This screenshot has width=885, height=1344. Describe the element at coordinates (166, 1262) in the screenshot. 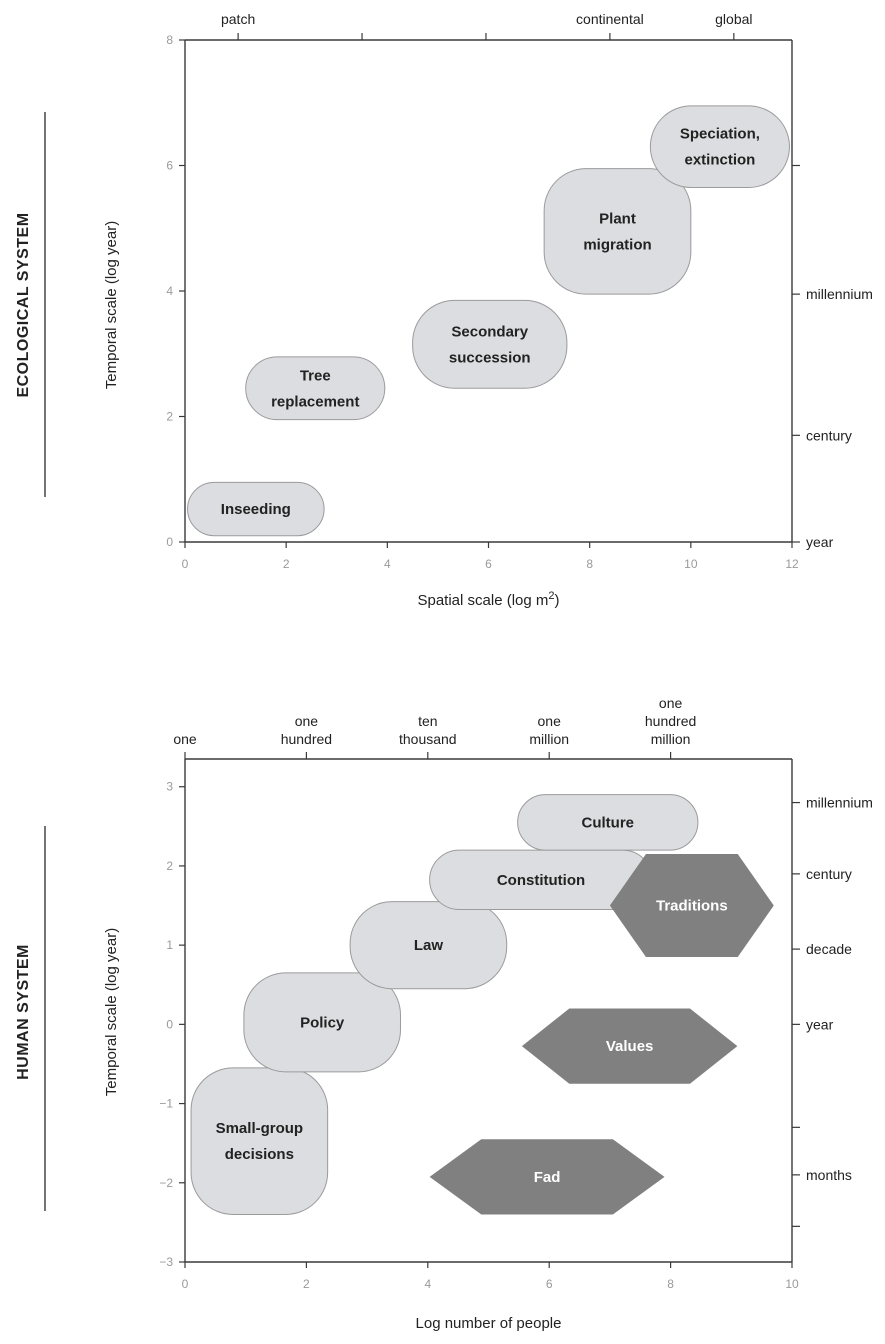

I see `y-tick-label: −3` at that location.